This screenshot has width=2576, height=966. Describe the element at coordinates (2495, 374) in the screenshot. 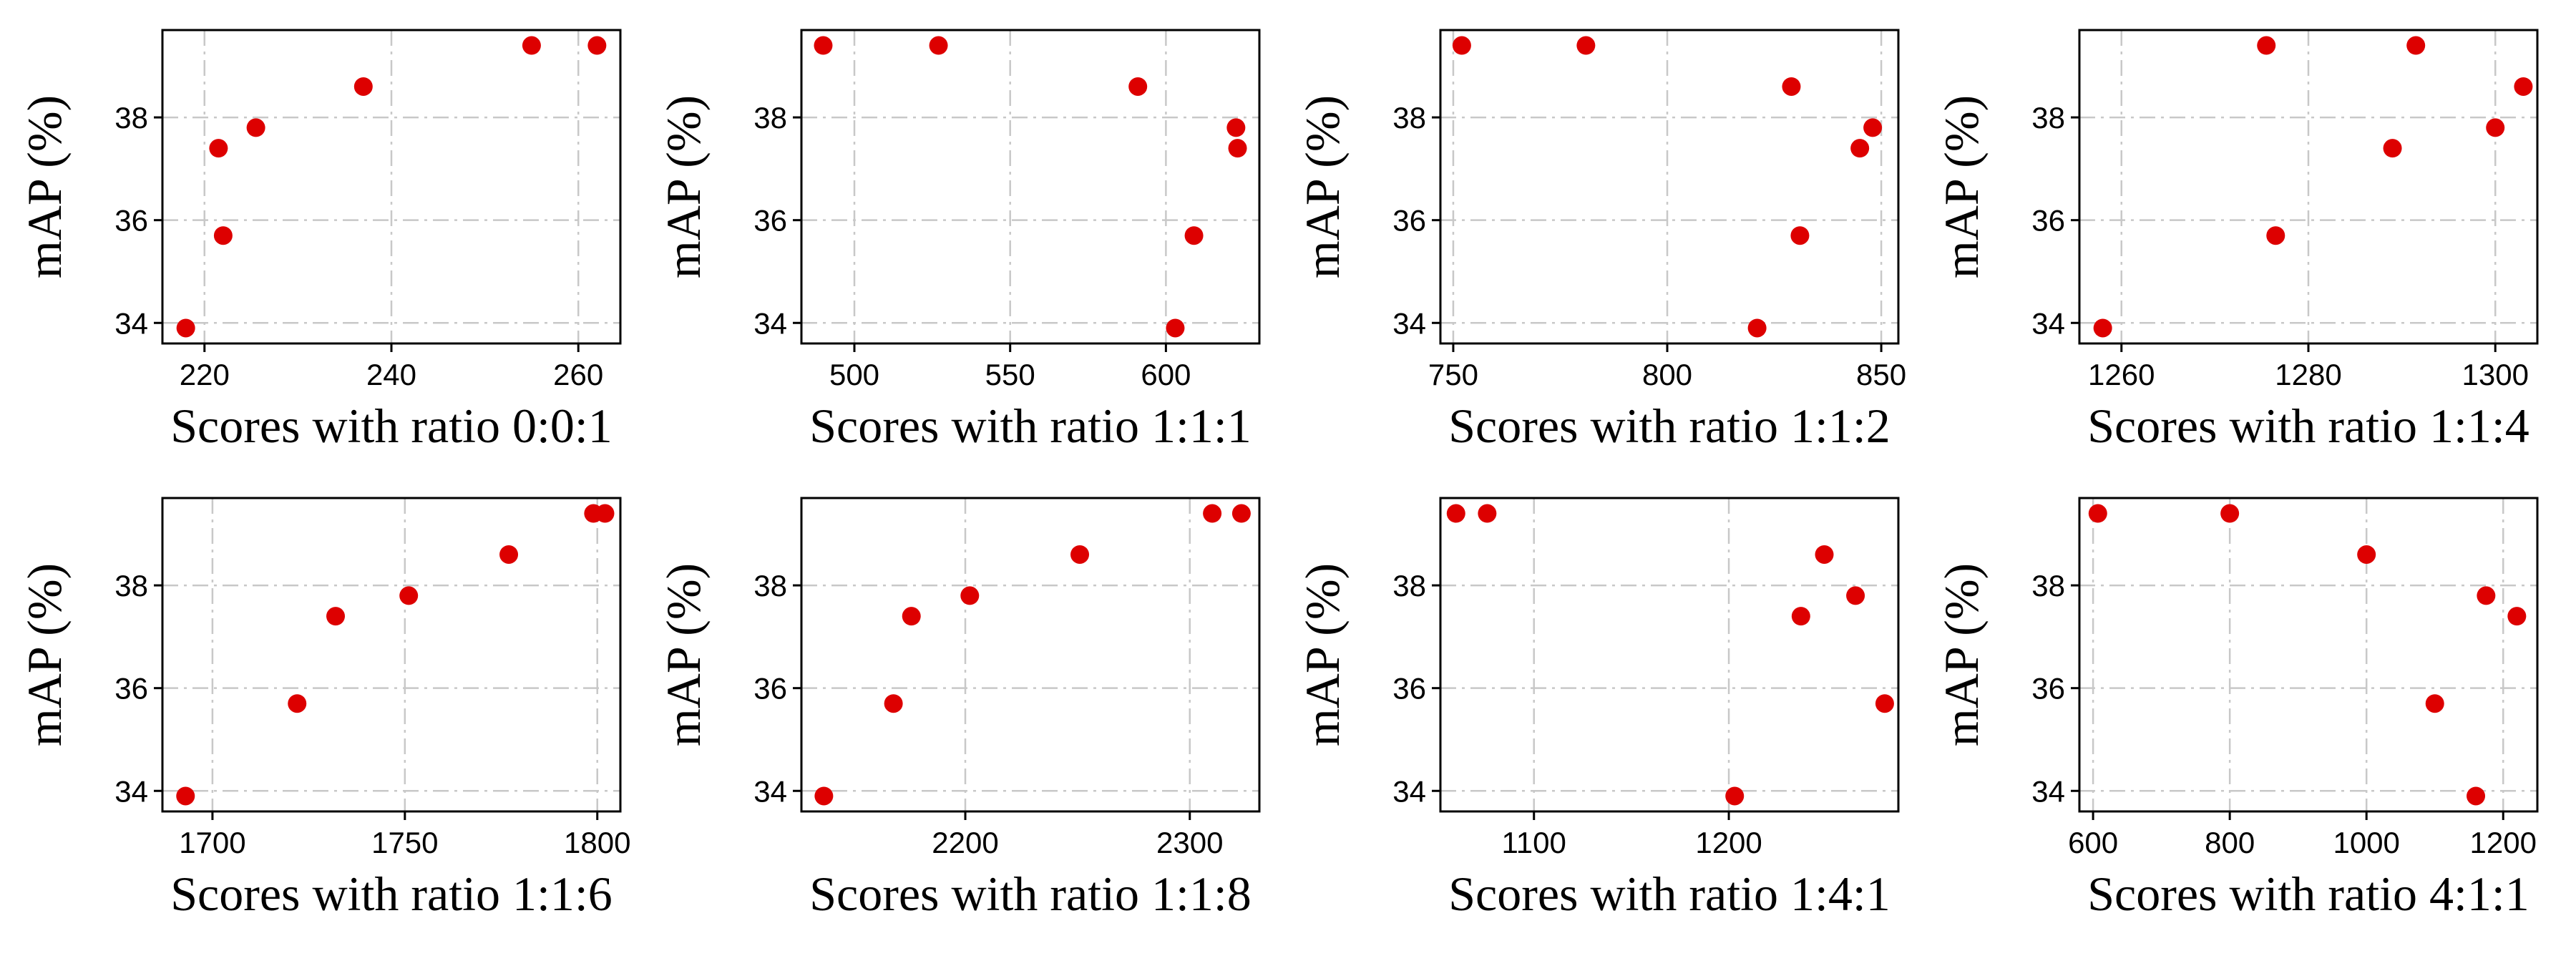

I see `x-tick-label: 1300` at that location.